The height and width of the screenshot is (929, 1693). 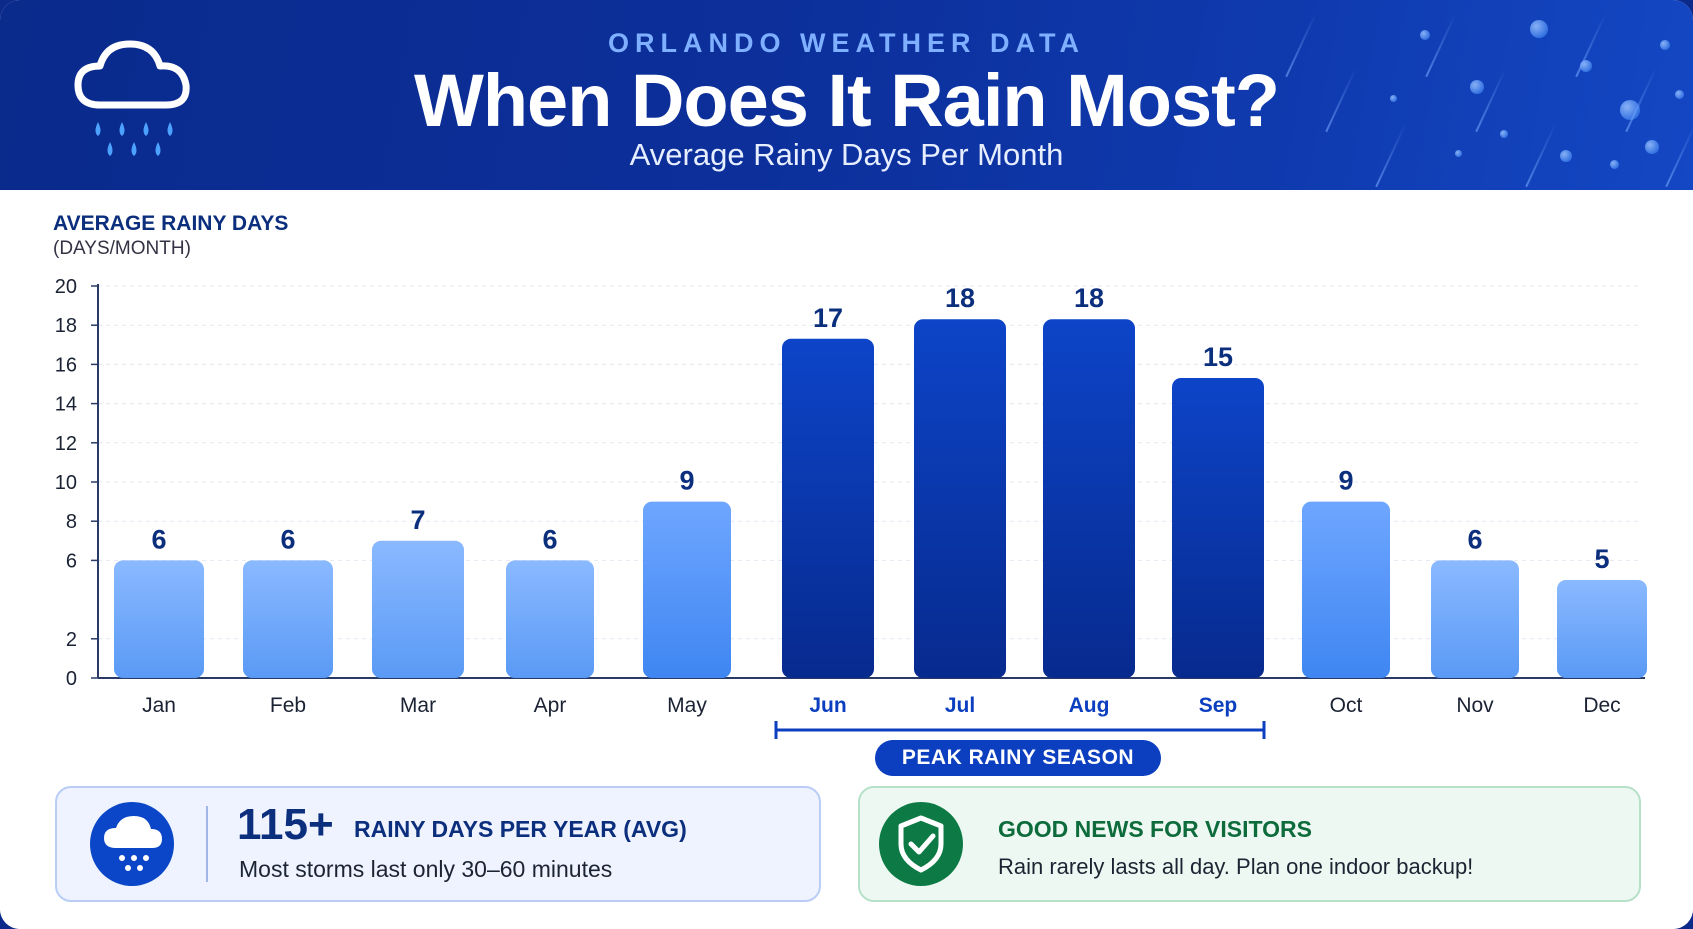 I want to click on divider, so click(x=207, y=844).